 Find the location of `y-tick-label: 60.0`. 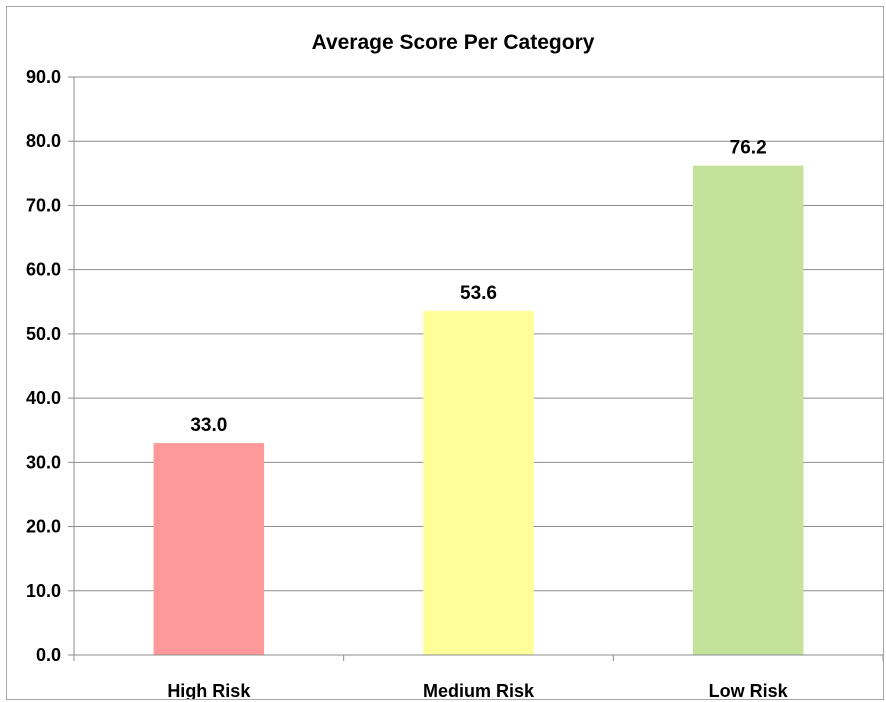

y-tick-label: 60.0 is located at coordinates (43, 270).